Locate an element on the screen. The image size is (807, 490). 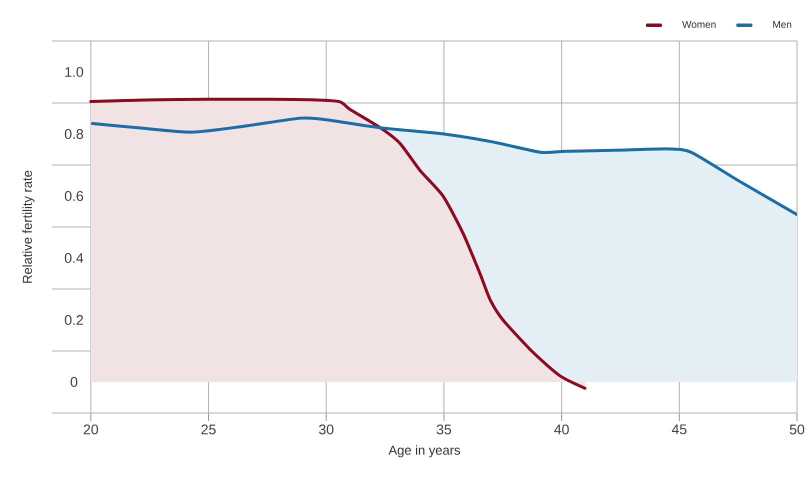
x-tick-label: 35 is located at coordinates (444, 429).